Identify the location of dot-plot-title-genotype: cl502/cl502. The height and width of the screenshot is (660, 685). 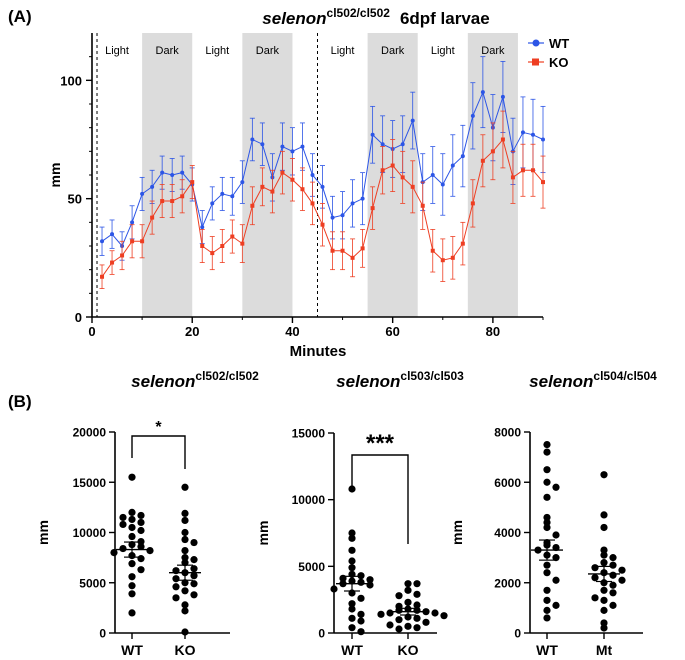
(227, 376).